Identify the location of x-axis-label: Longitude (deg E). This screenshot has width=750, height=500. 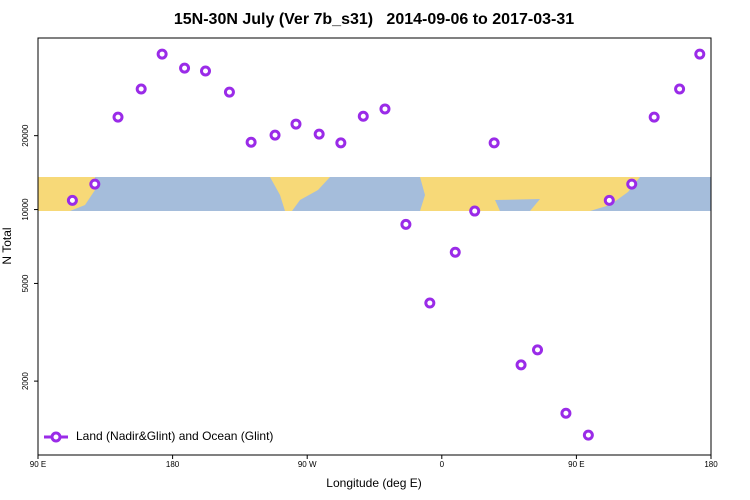
(373, 483).